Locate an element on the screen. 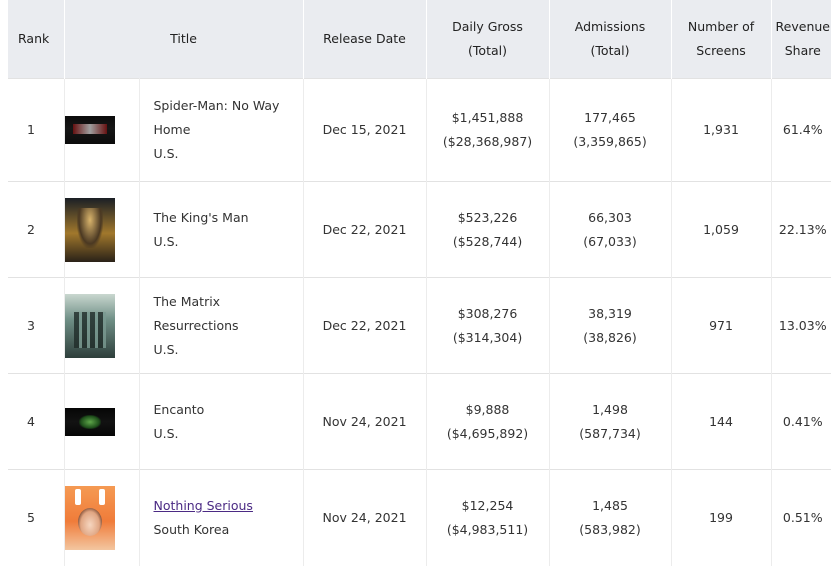  daily-gross-cell: $12,254 ($4,983,511) is located at coordinates (488, 517).